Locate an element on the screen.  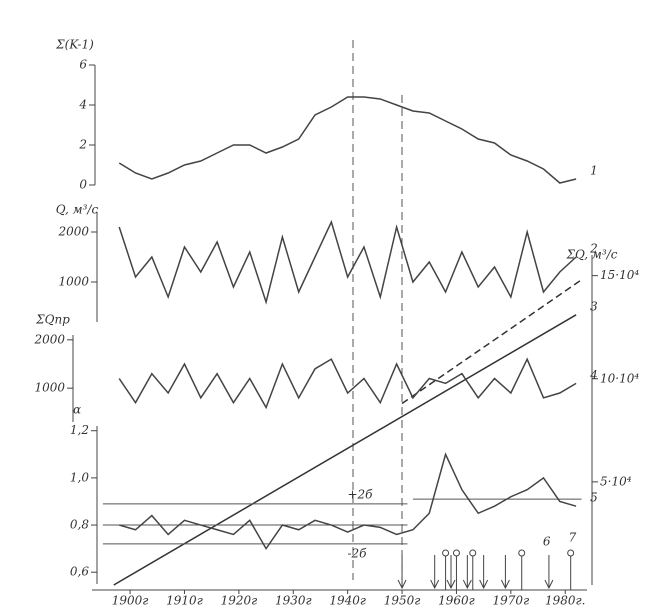
series-label: 5 is located at coordinates (594, 498).